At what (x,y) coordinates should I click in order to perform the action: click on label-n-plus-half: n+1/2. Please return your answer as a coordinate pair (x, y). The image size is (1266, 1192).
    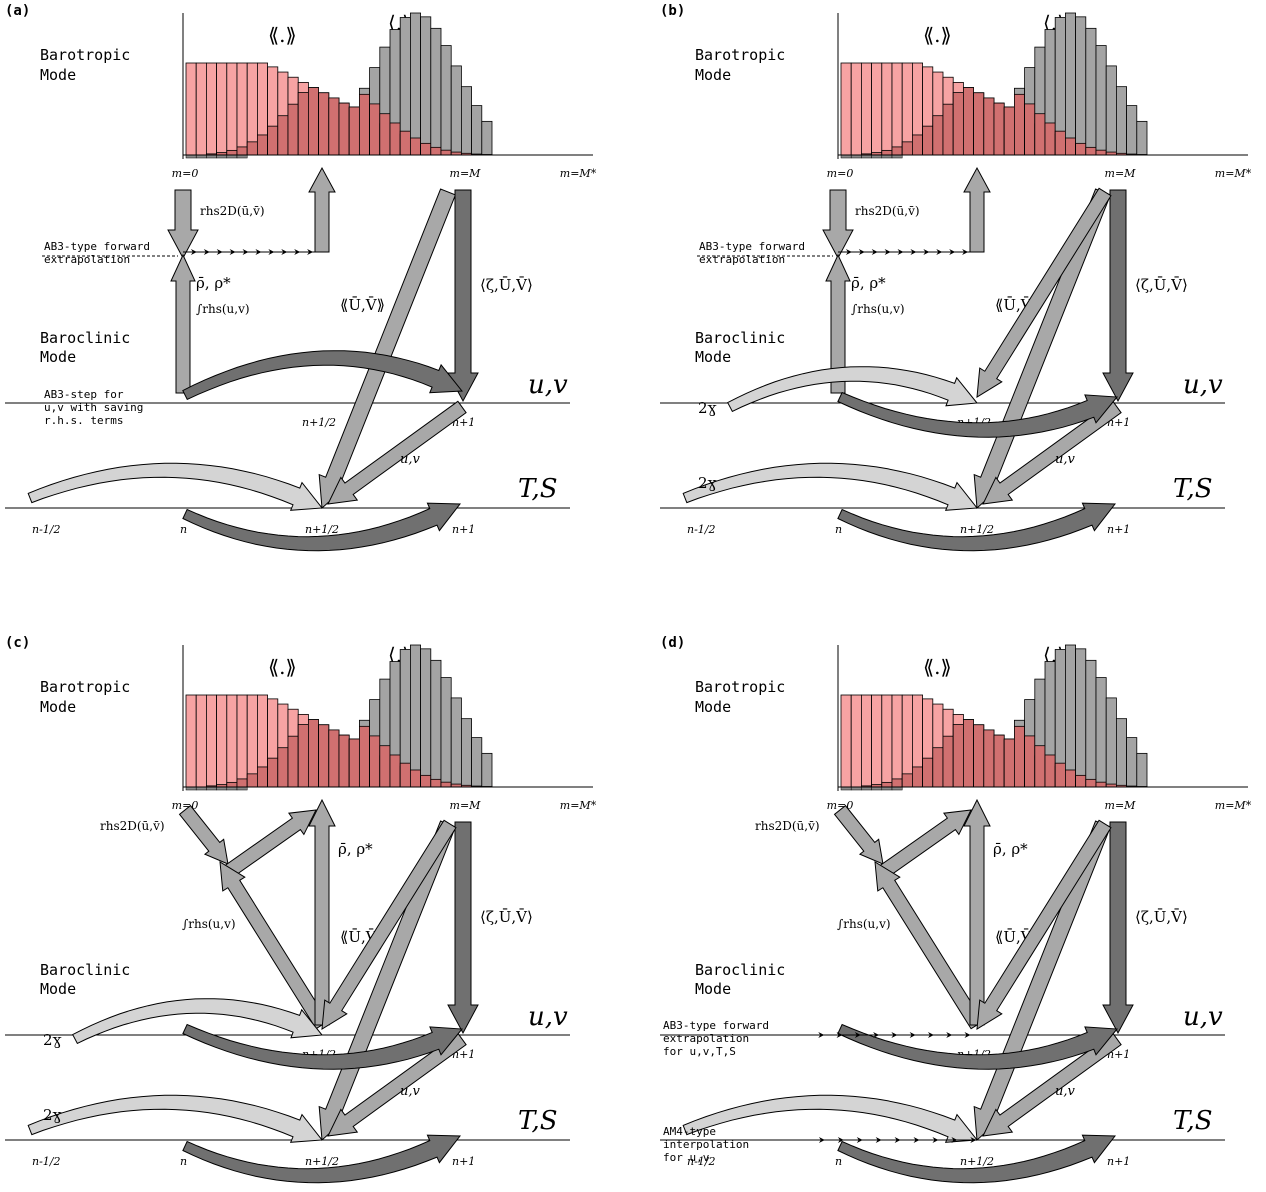
    Looking at the image, I should click on (322, 1161).